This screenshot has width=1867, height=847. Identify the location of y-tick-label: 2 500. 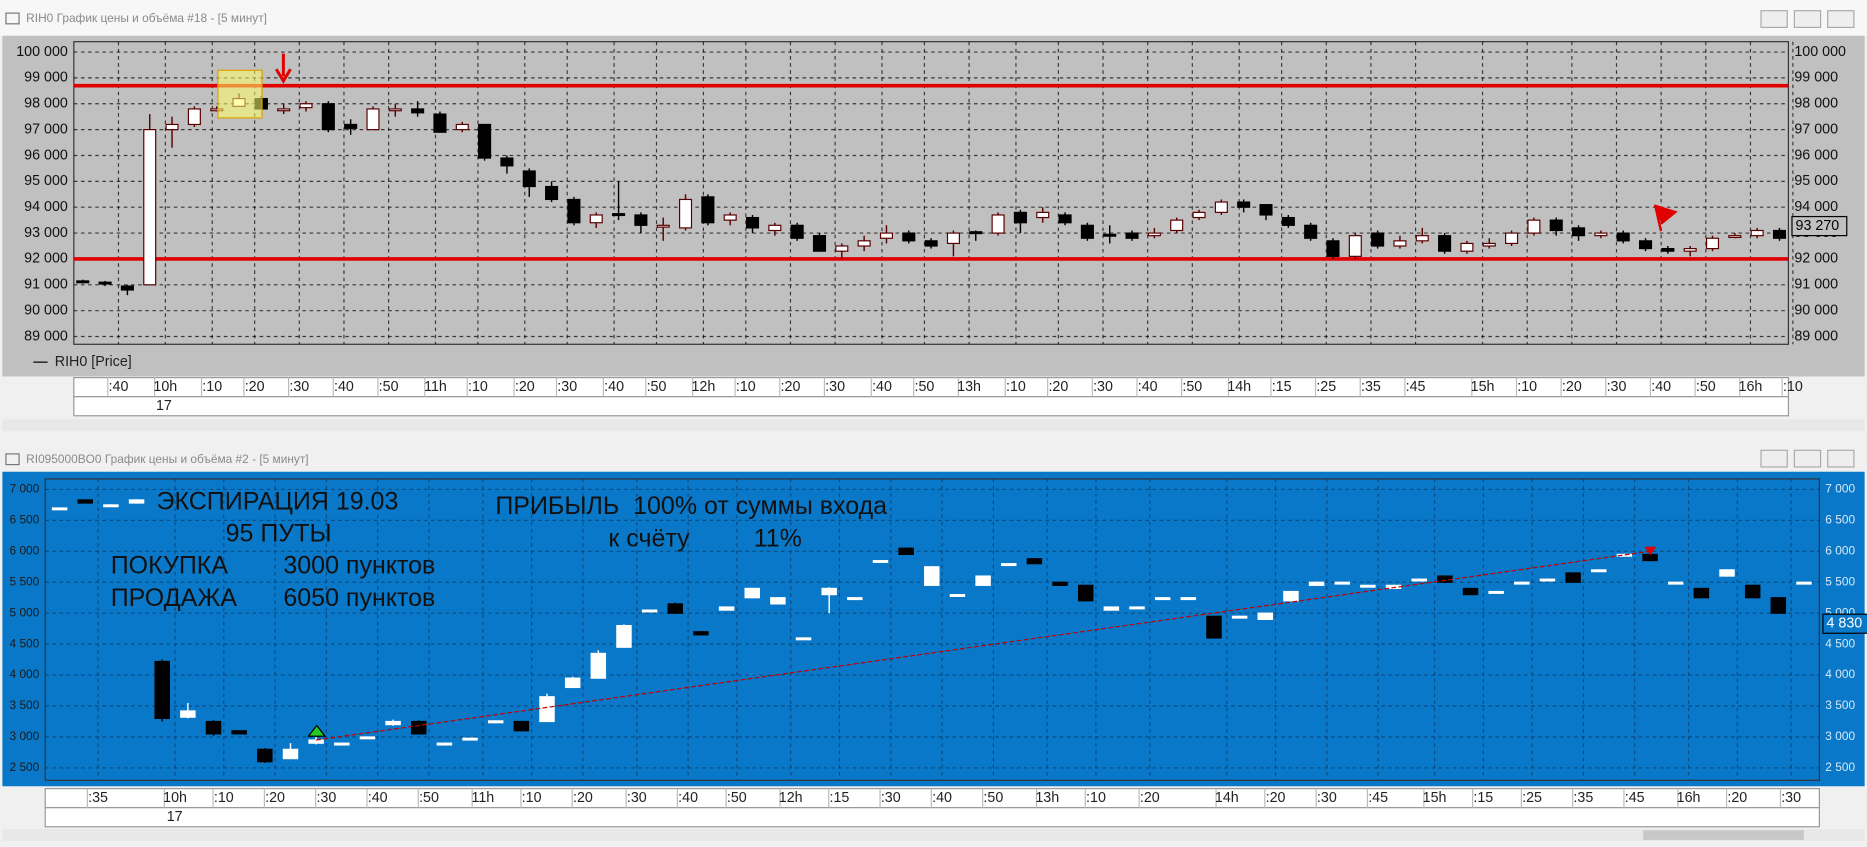
(25, 767).